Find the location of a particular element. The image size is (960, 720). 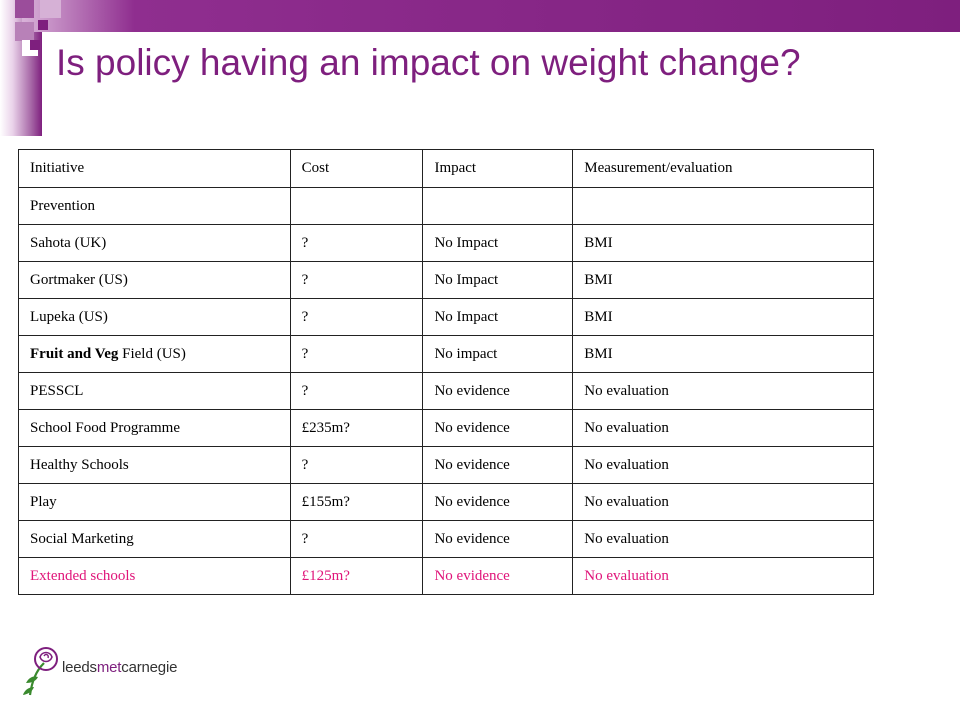

table-row: PESSCL ? No evidence No evaluation is located at coordinates (446, 391).